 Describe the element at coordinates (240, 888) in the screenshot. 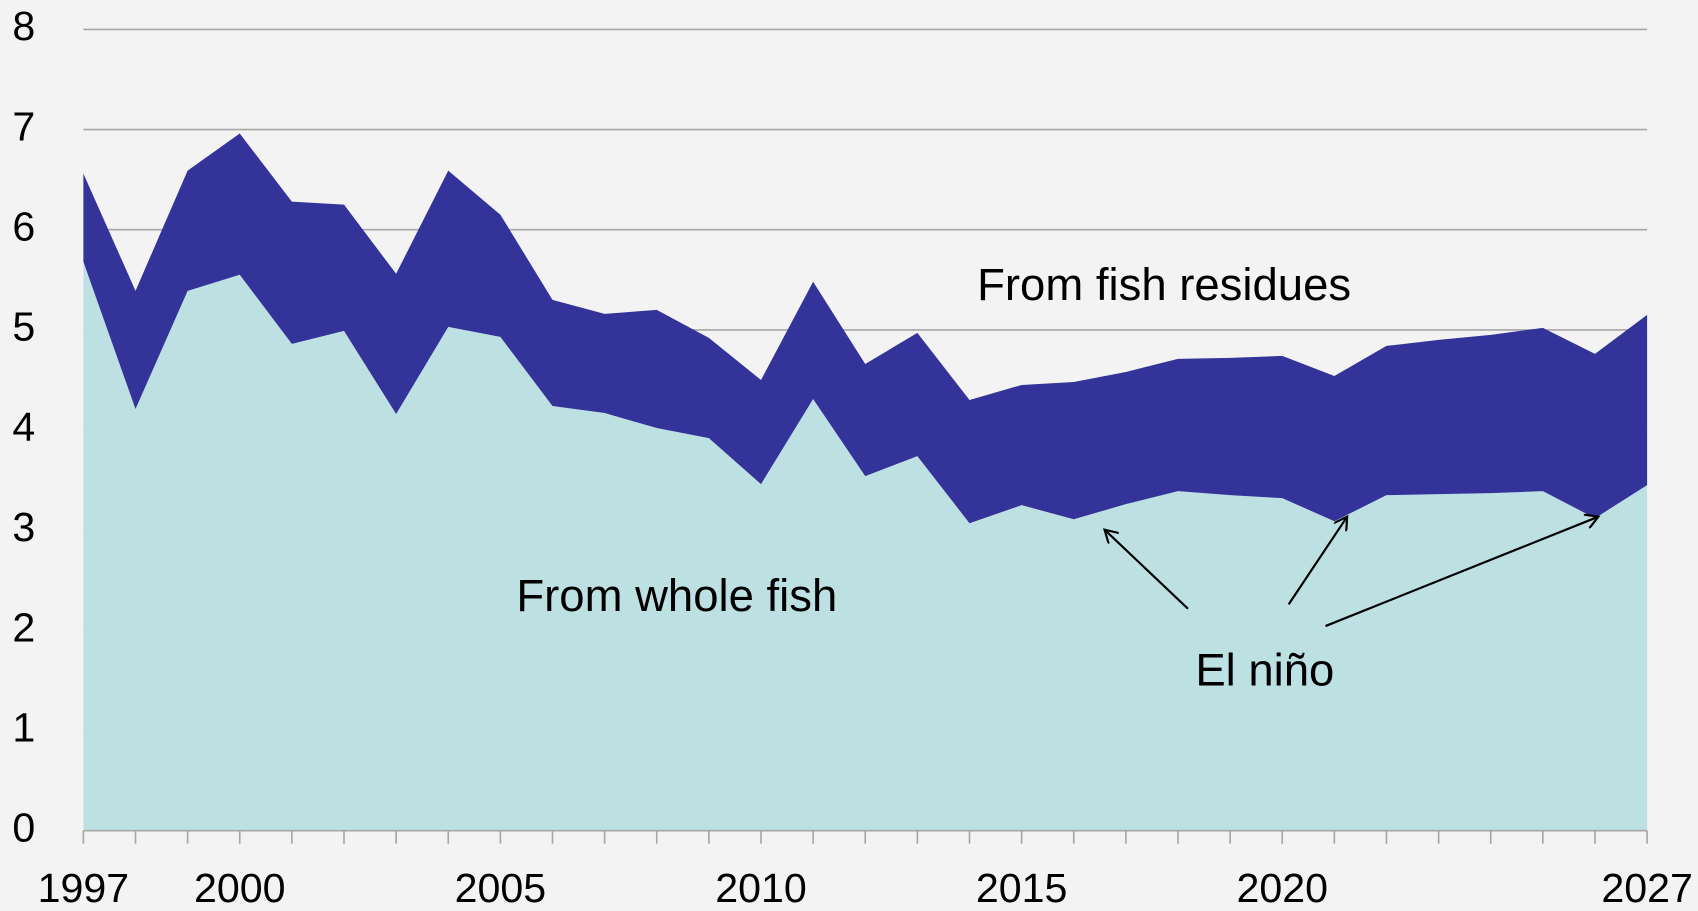

I see `x-tick-label: 2000` at that location.